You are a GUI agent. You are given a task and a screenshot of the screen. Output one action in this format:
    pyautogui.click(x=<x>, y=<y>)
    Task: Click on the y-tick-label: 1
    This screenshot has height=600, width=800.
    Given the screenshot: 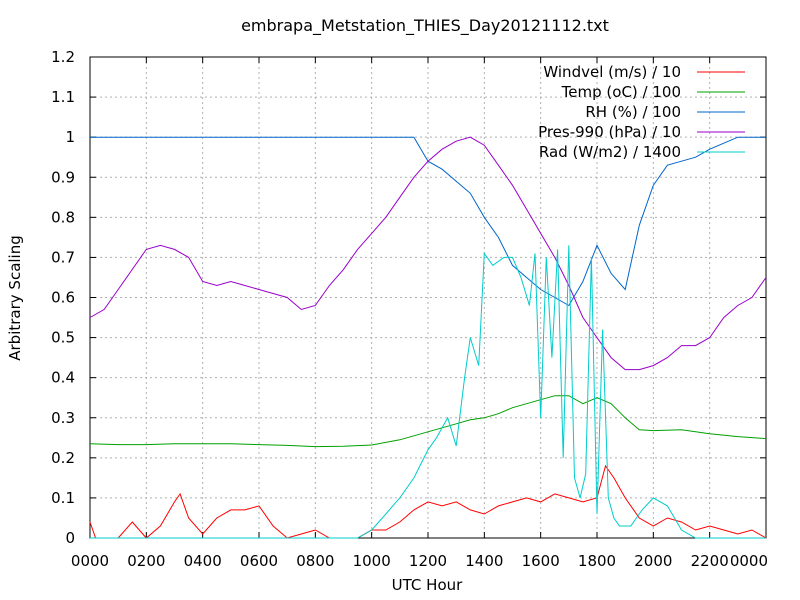 What is the action you would take?
    pyautogui.click(x=70, y=137)
    